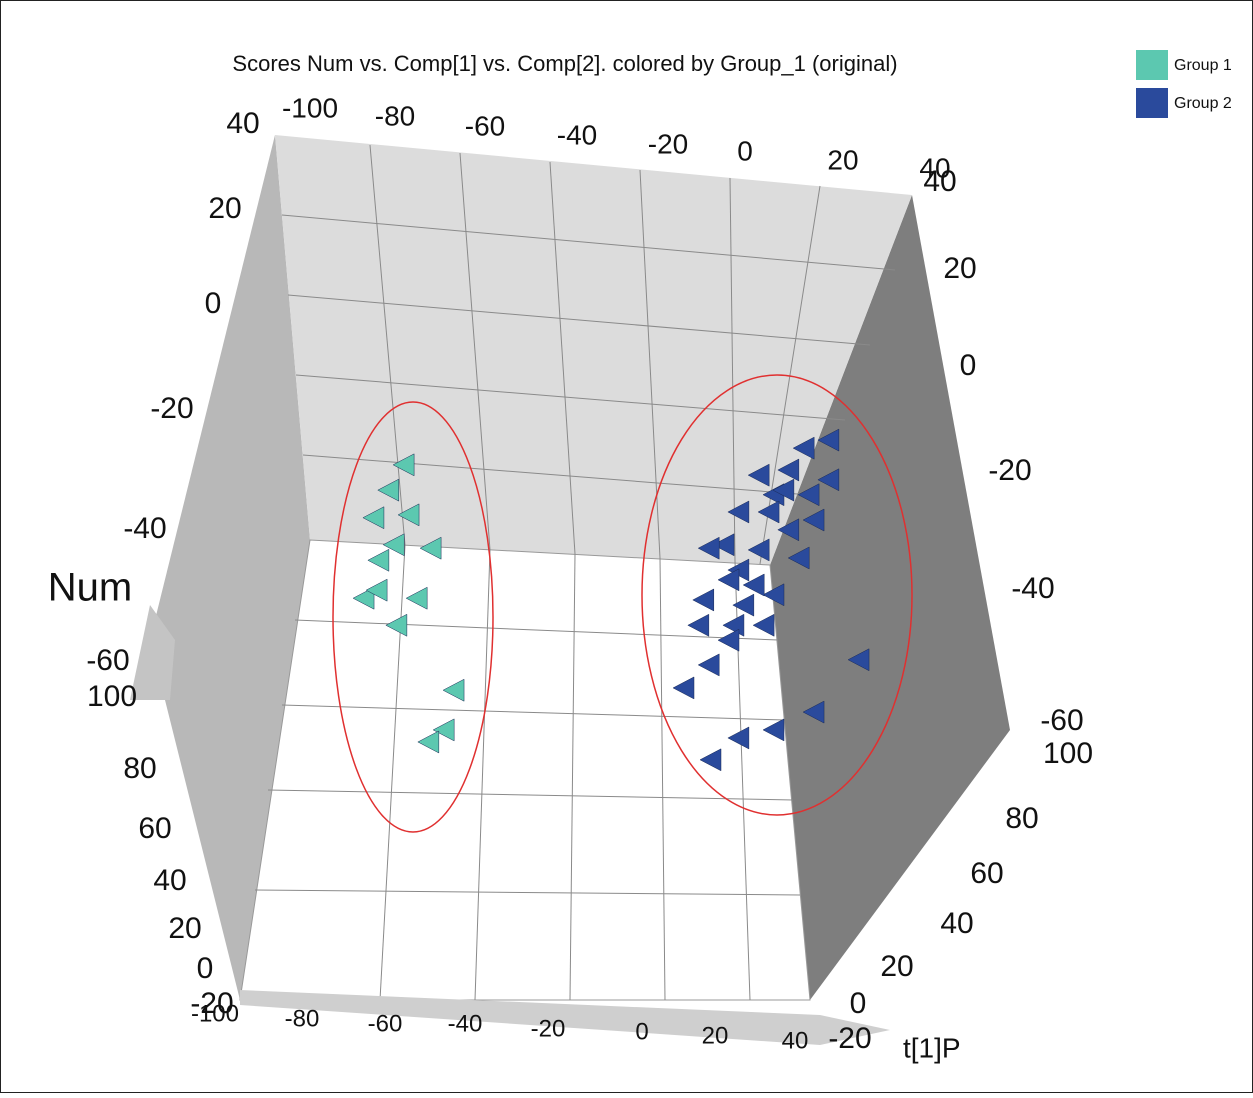 The width and height of the screenshot is (1253, 1098). Describe the element at coordinates (90, 588) in the screenshot. I see `z-axis-label: Num` at that location.